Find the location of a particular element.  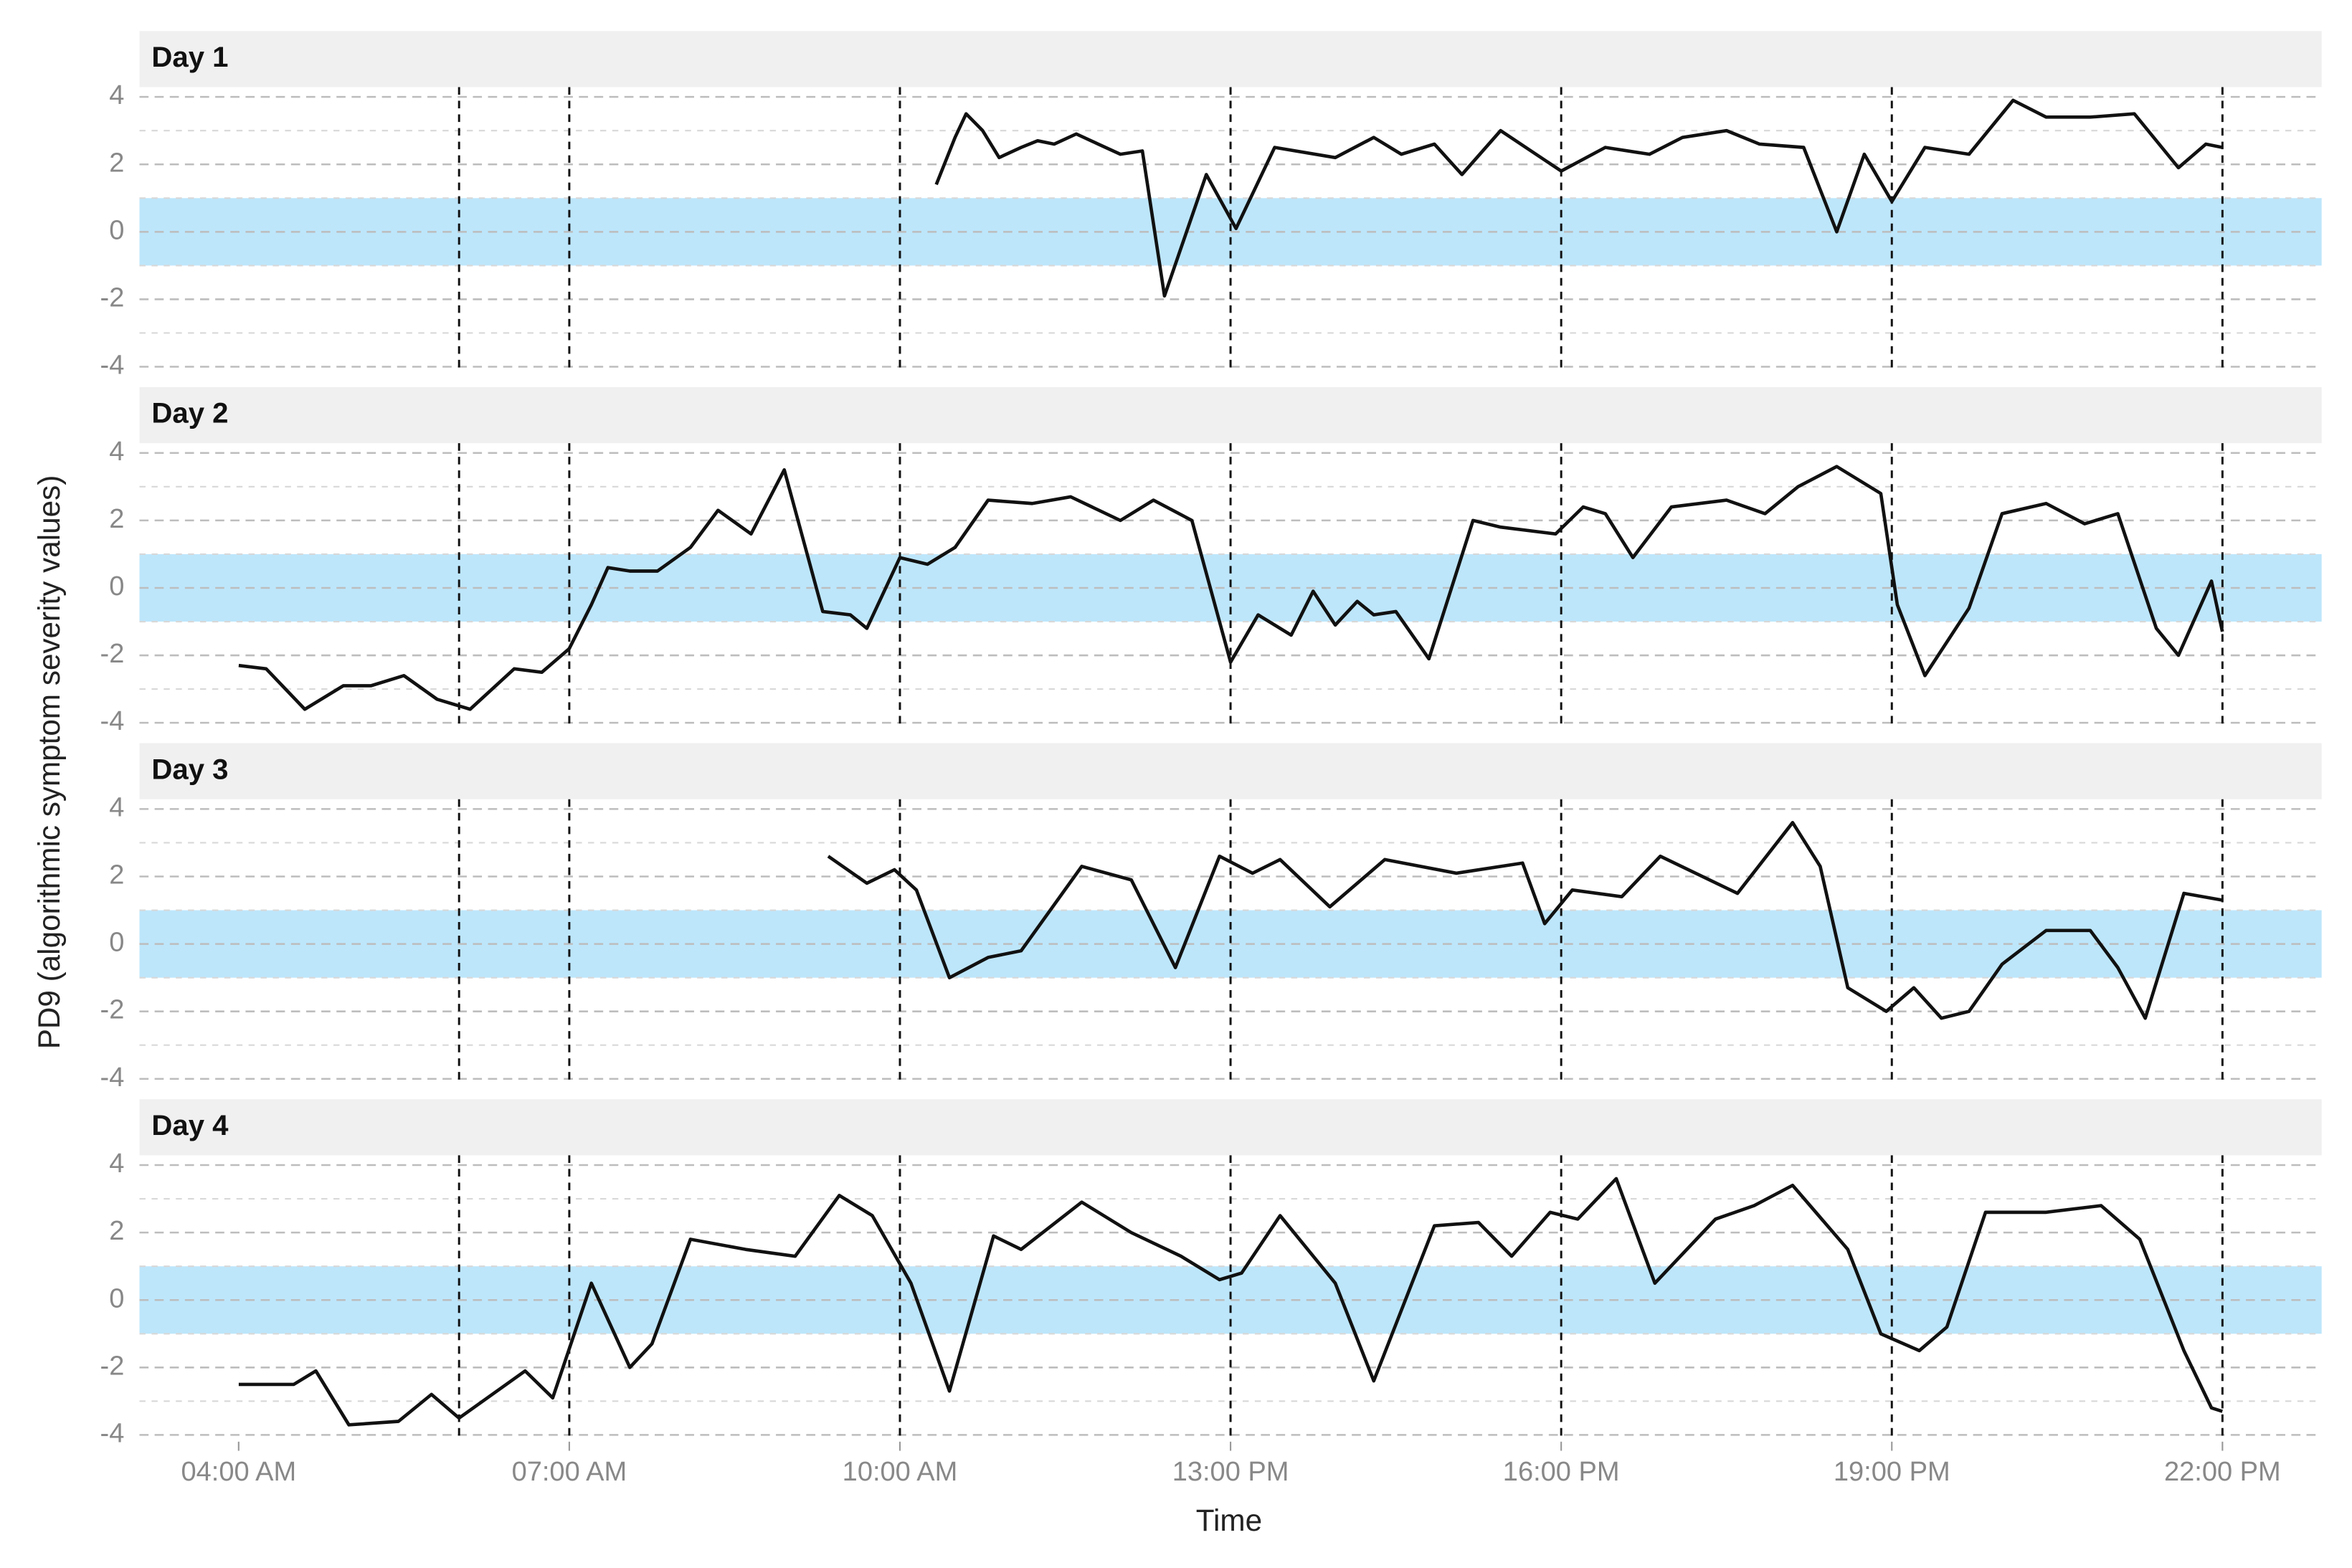

x-tick-label: 19:00 PM is located at coordinates (1892, 1472).